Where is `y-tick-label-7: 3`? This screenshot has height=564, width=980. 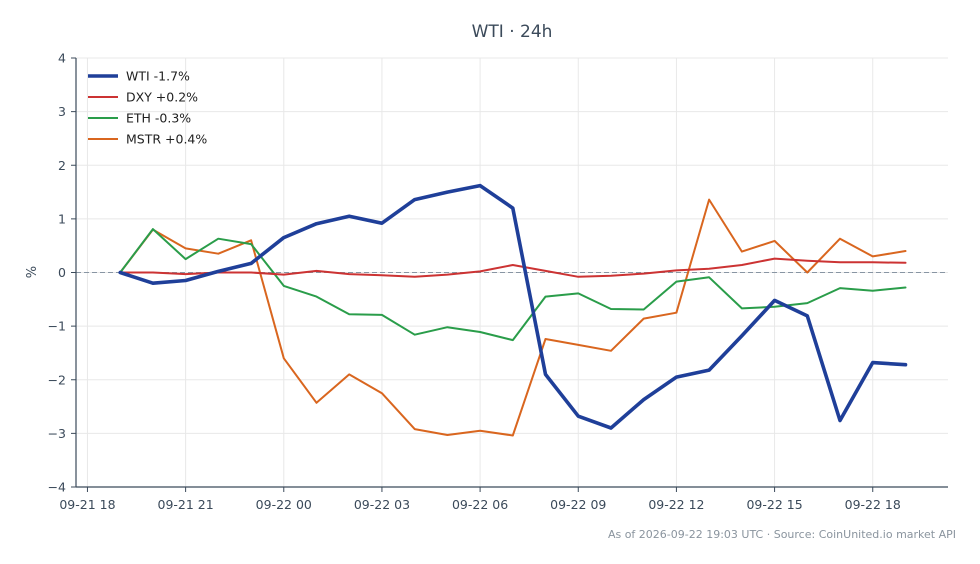 y-tick-label-7: 3 is located at coordinates (62, 111).